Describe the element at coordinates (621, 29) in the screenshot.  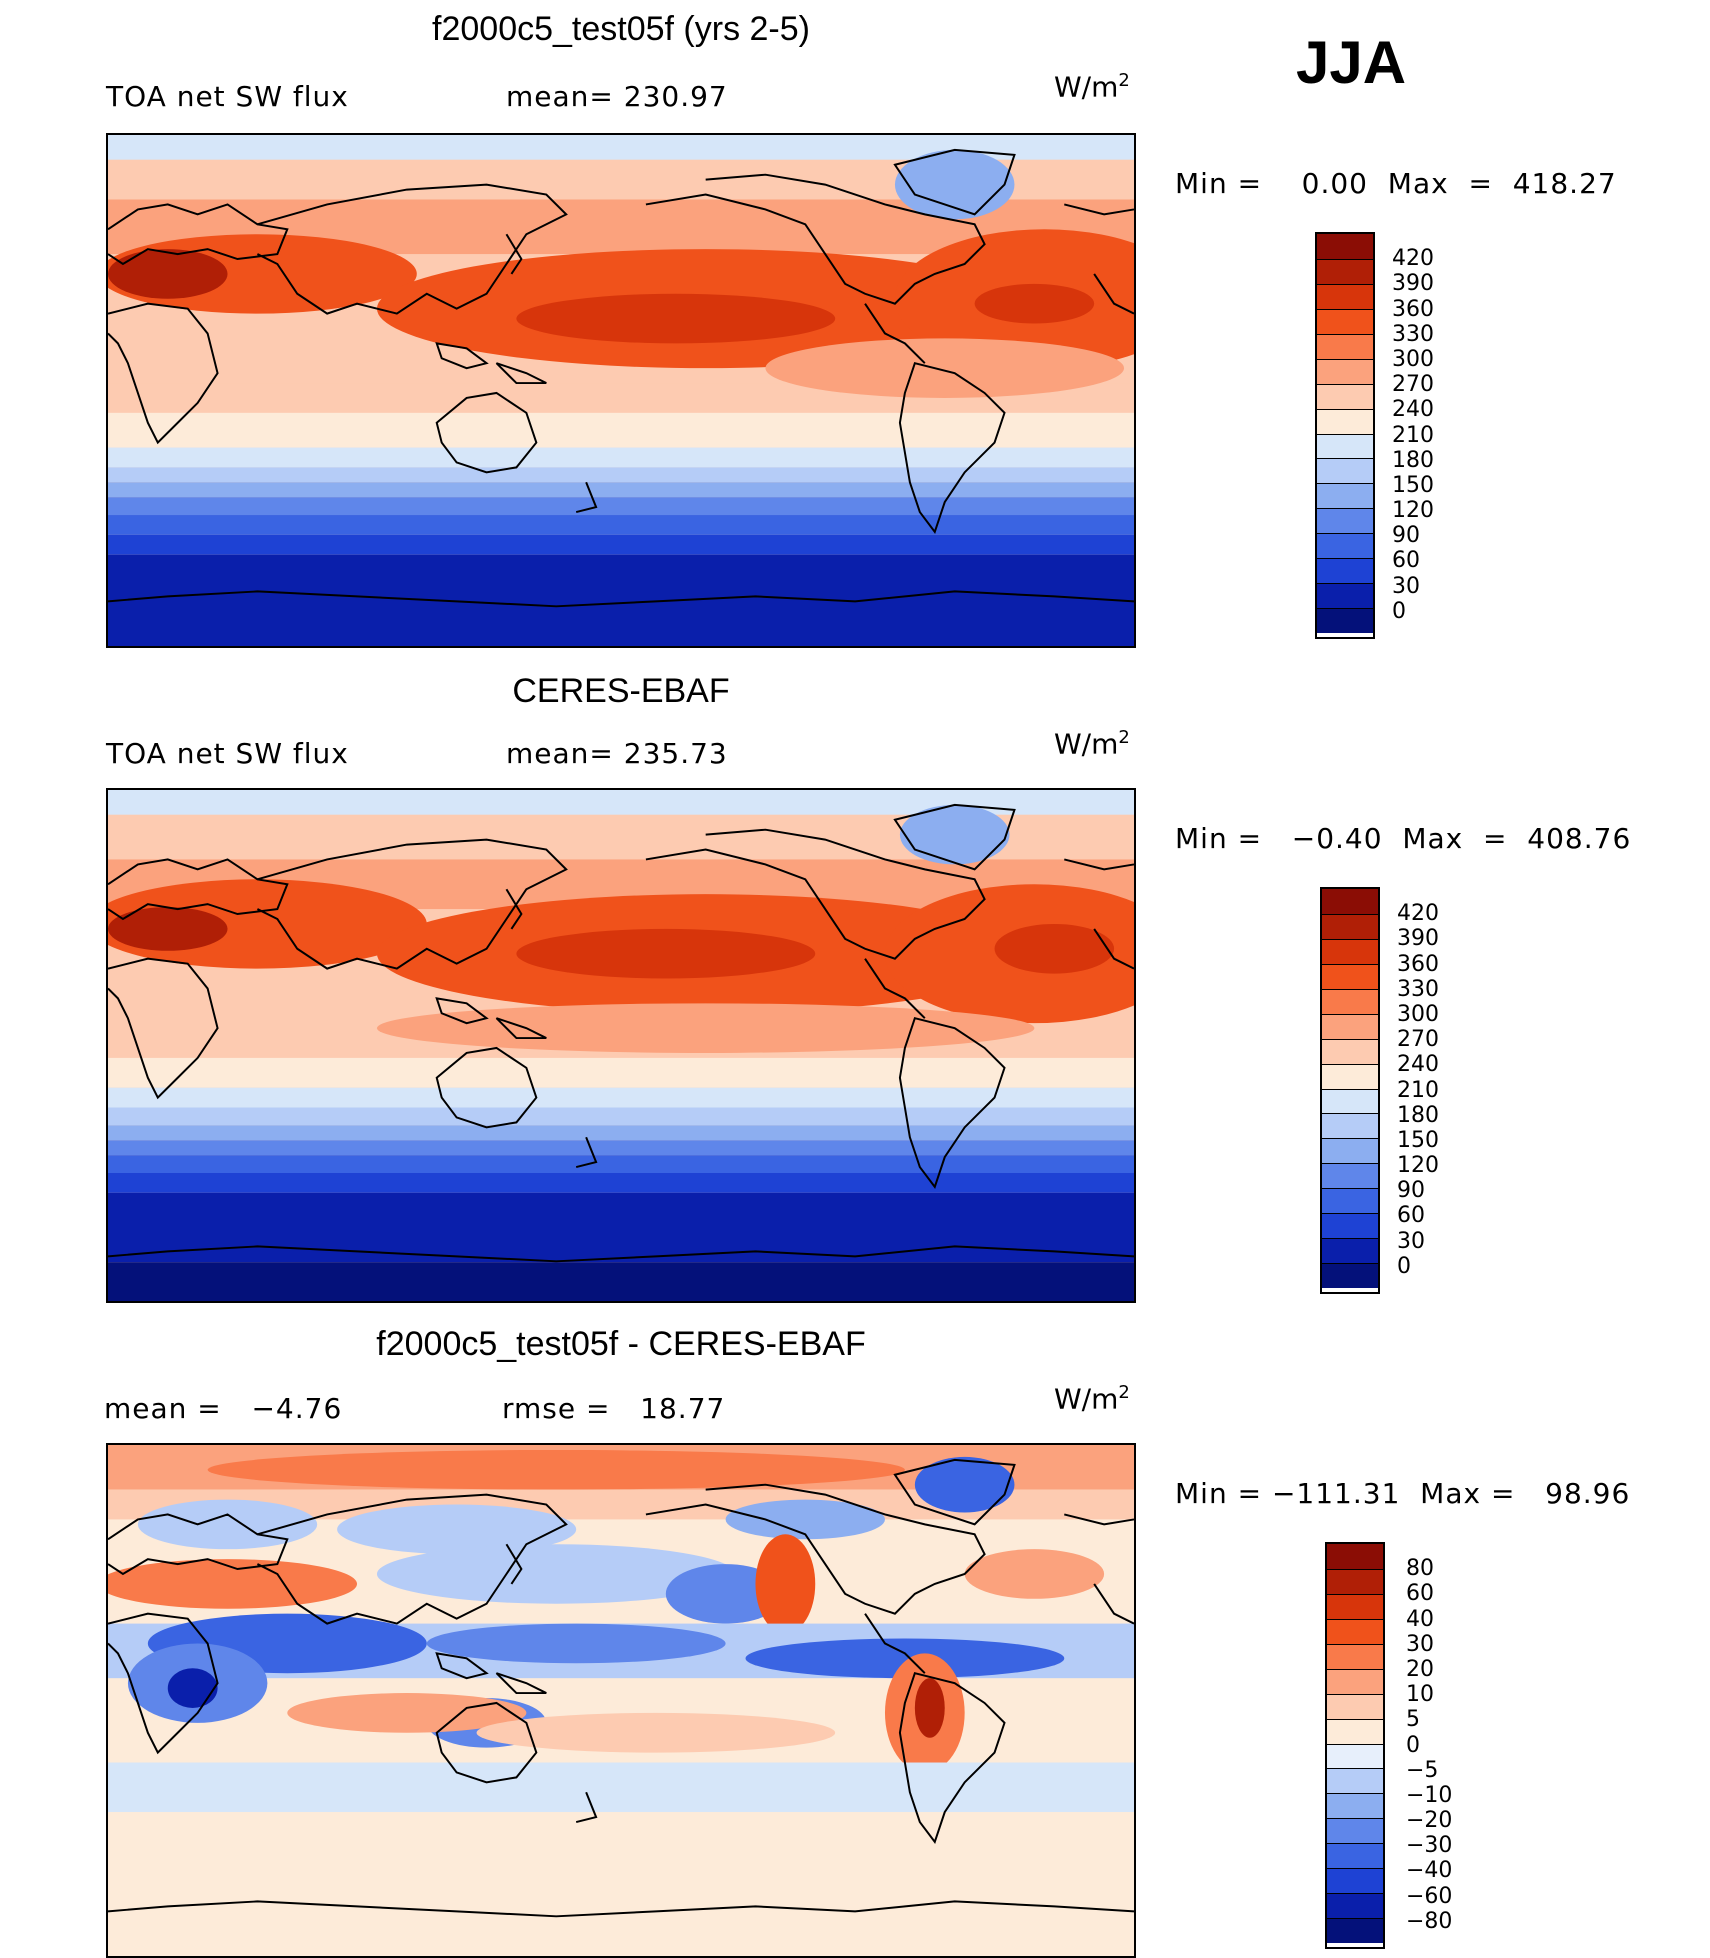
I see `panel-1-title: f2000c5_test05f (yrs 2-5)` at that location.